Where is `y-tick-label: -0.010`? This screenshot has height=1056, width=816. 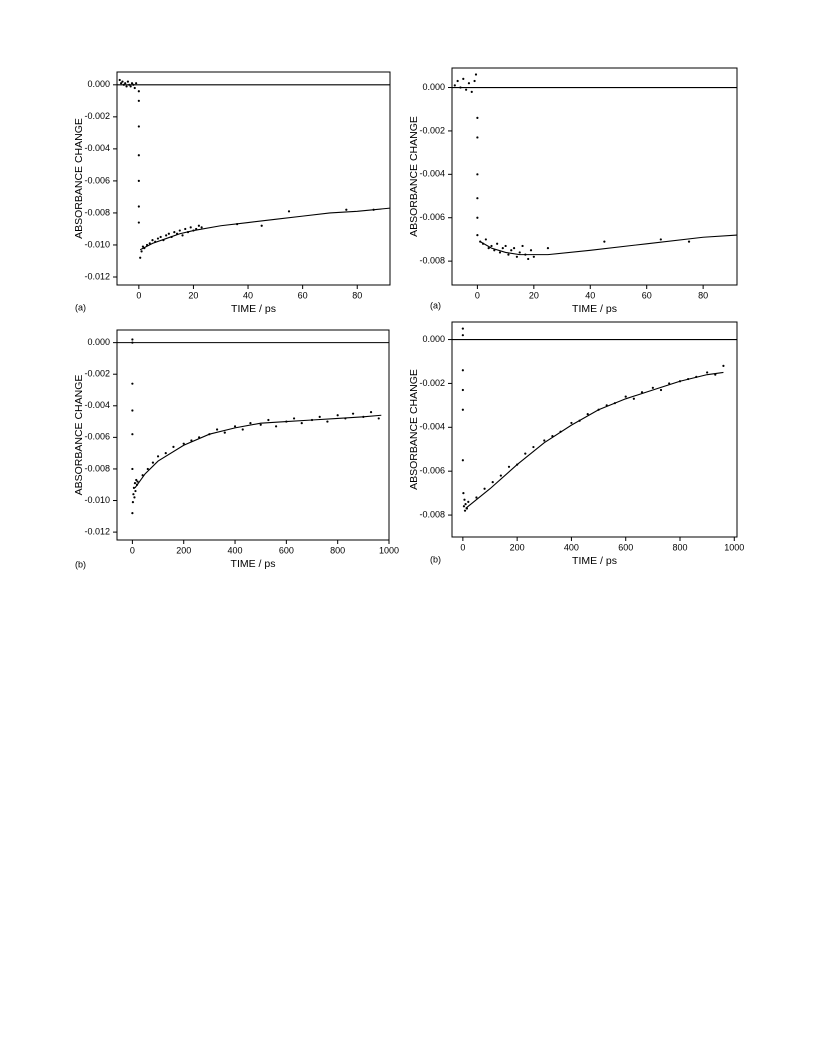
y-tick-label: -0.010 is located at coordinates (97, 244).